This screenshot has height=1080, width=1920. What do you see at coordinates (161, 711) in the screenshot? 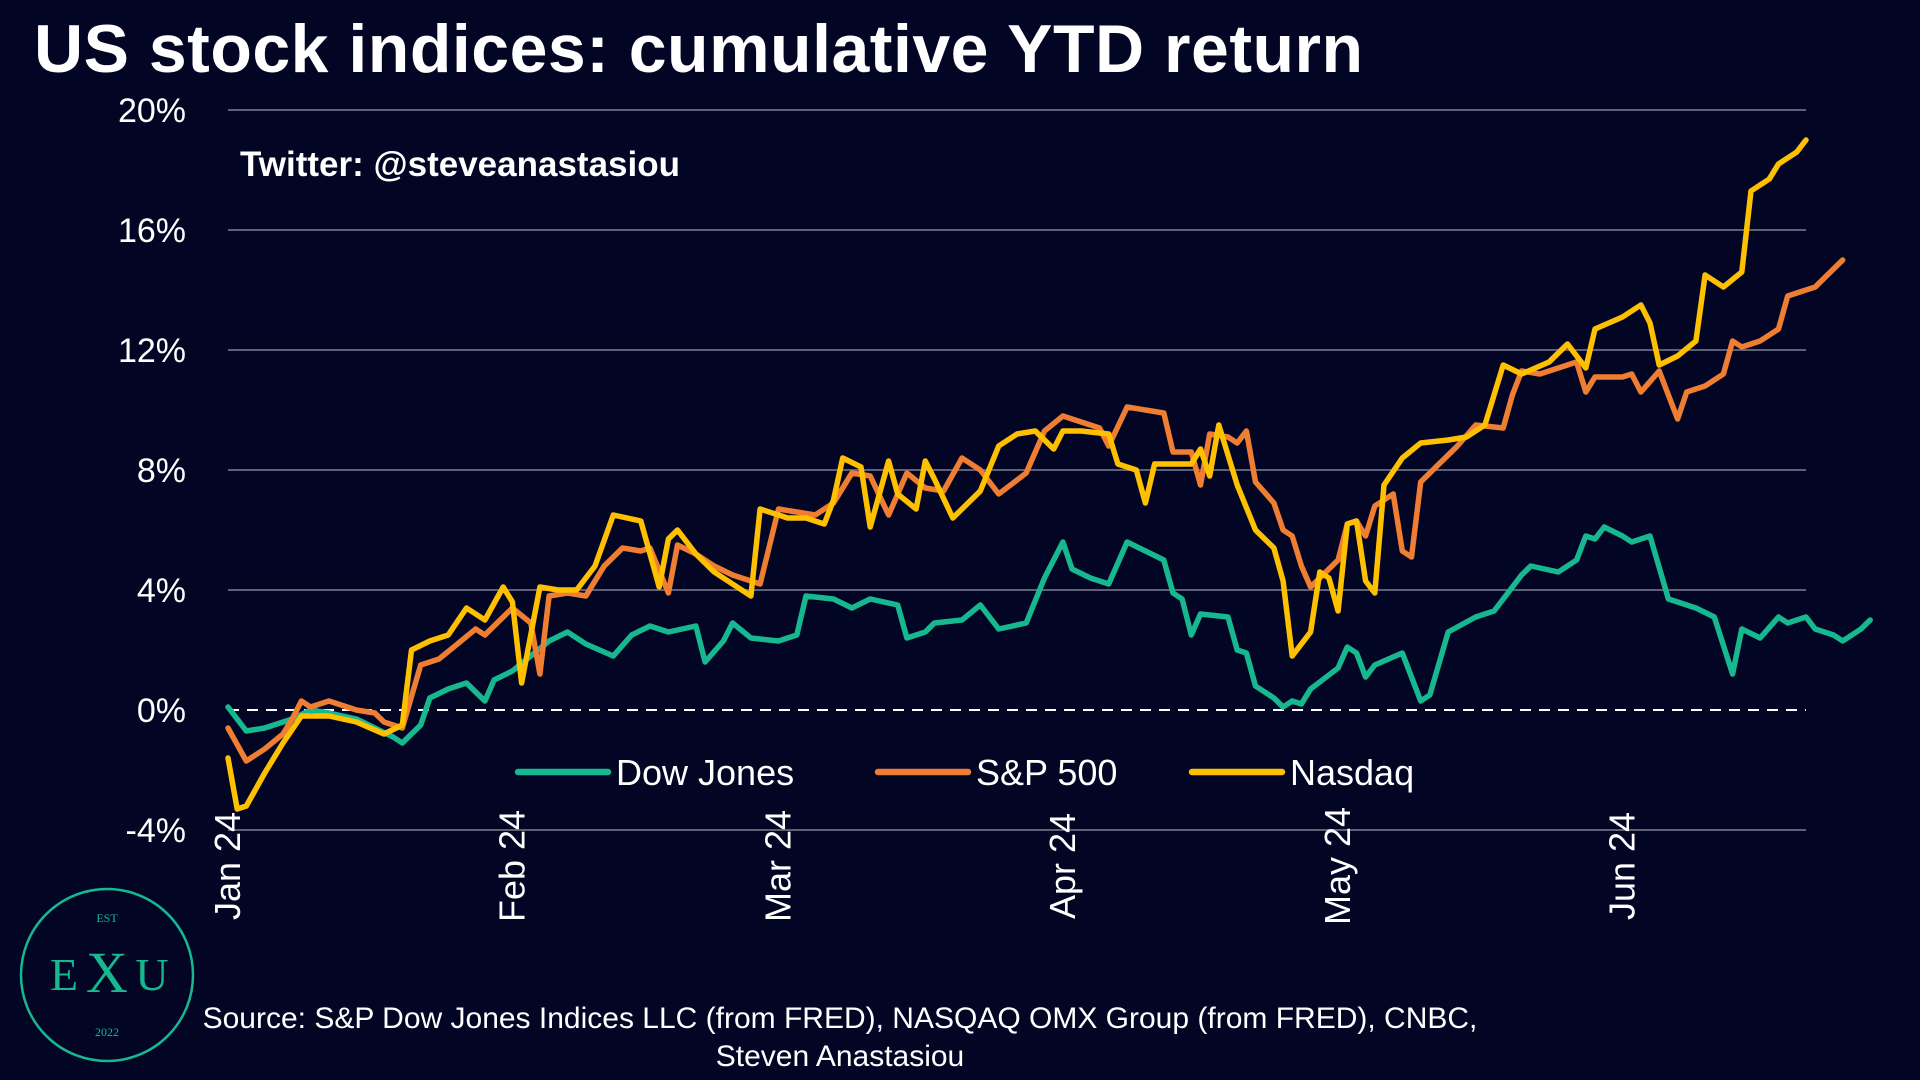
I see `y-tick-label: 0%` at bounding box center [161, 711].